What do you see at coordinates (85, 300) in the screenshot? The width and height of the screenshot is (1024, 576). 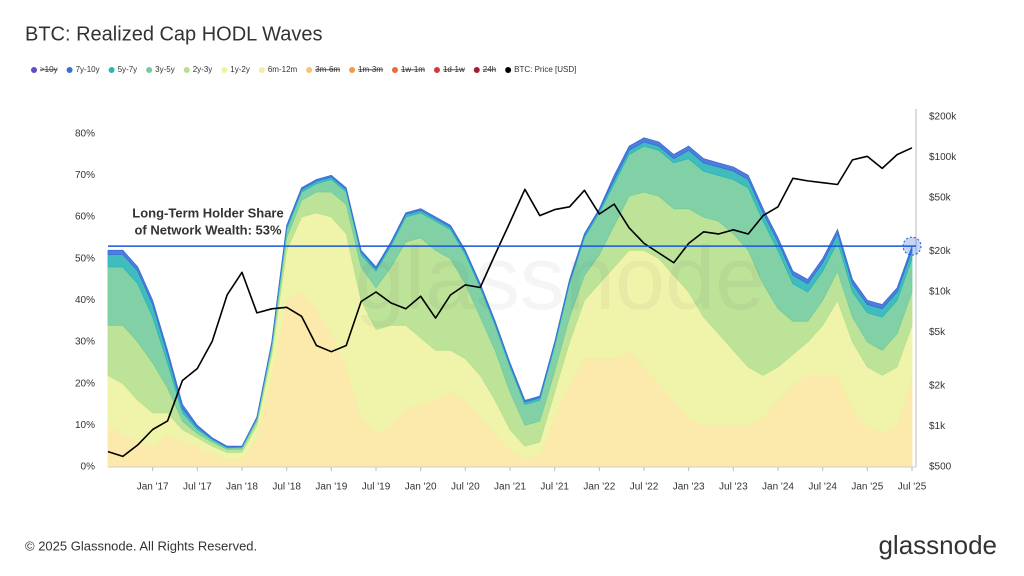 I see `y-tick-label: 40%` at bounding box center [85, 300].